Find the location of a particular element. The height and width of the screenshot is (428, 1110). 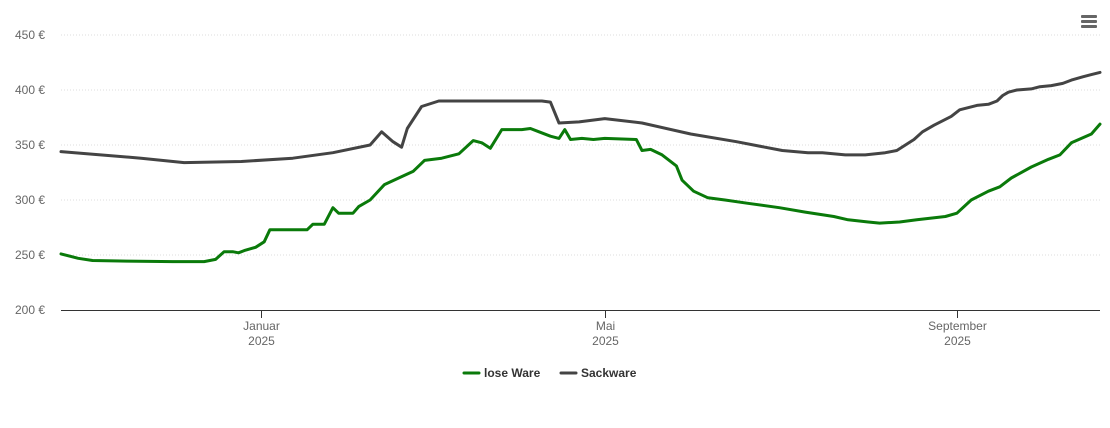

y-tick-label: 300 € is located at coordinates (30, 200).